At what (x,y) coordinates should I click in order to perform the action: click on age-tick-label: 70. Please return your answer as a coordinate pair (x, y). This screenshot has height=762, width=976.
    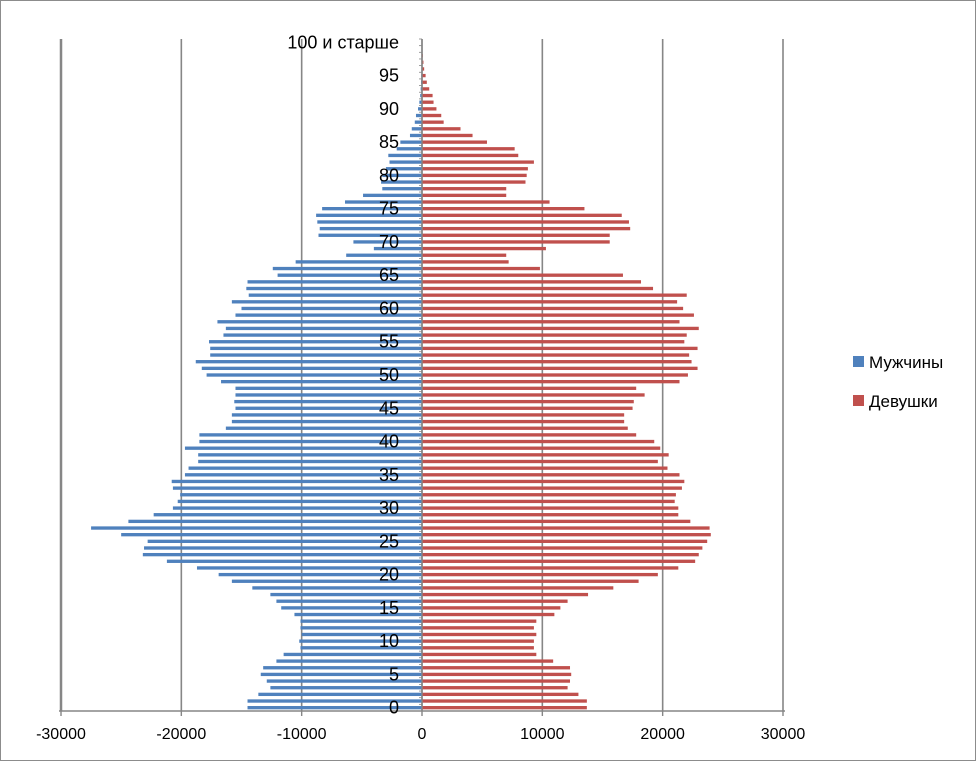
    Looking at the image, I should click on (389, 242).